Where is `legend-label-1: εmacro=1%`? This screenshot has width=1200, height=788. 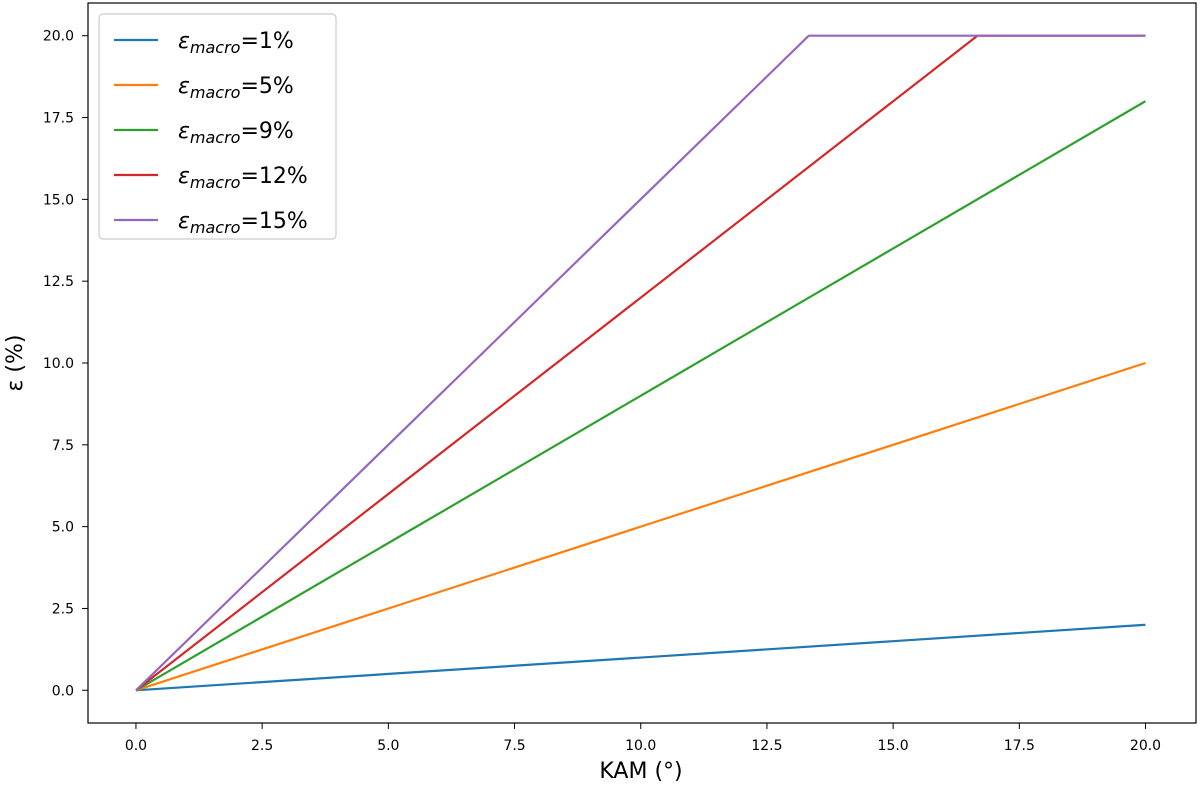 legend-label-1: εmacro=1% is located at coordinates (236, 43).